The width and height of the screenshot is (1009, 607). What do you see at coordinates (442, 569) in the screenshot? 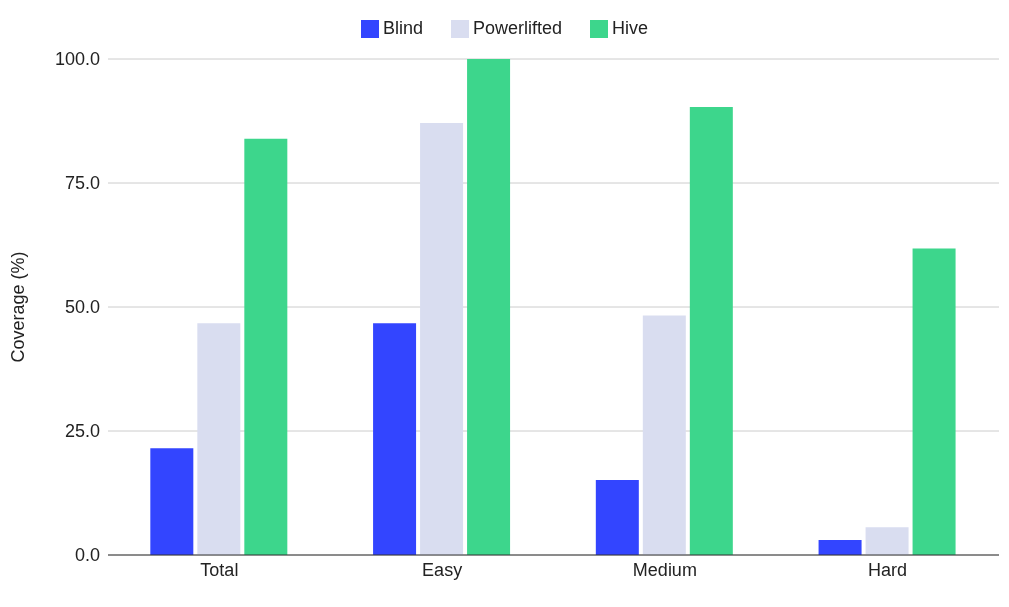
I see `x-tick-label: Easy` at bounding box center [442, 569].